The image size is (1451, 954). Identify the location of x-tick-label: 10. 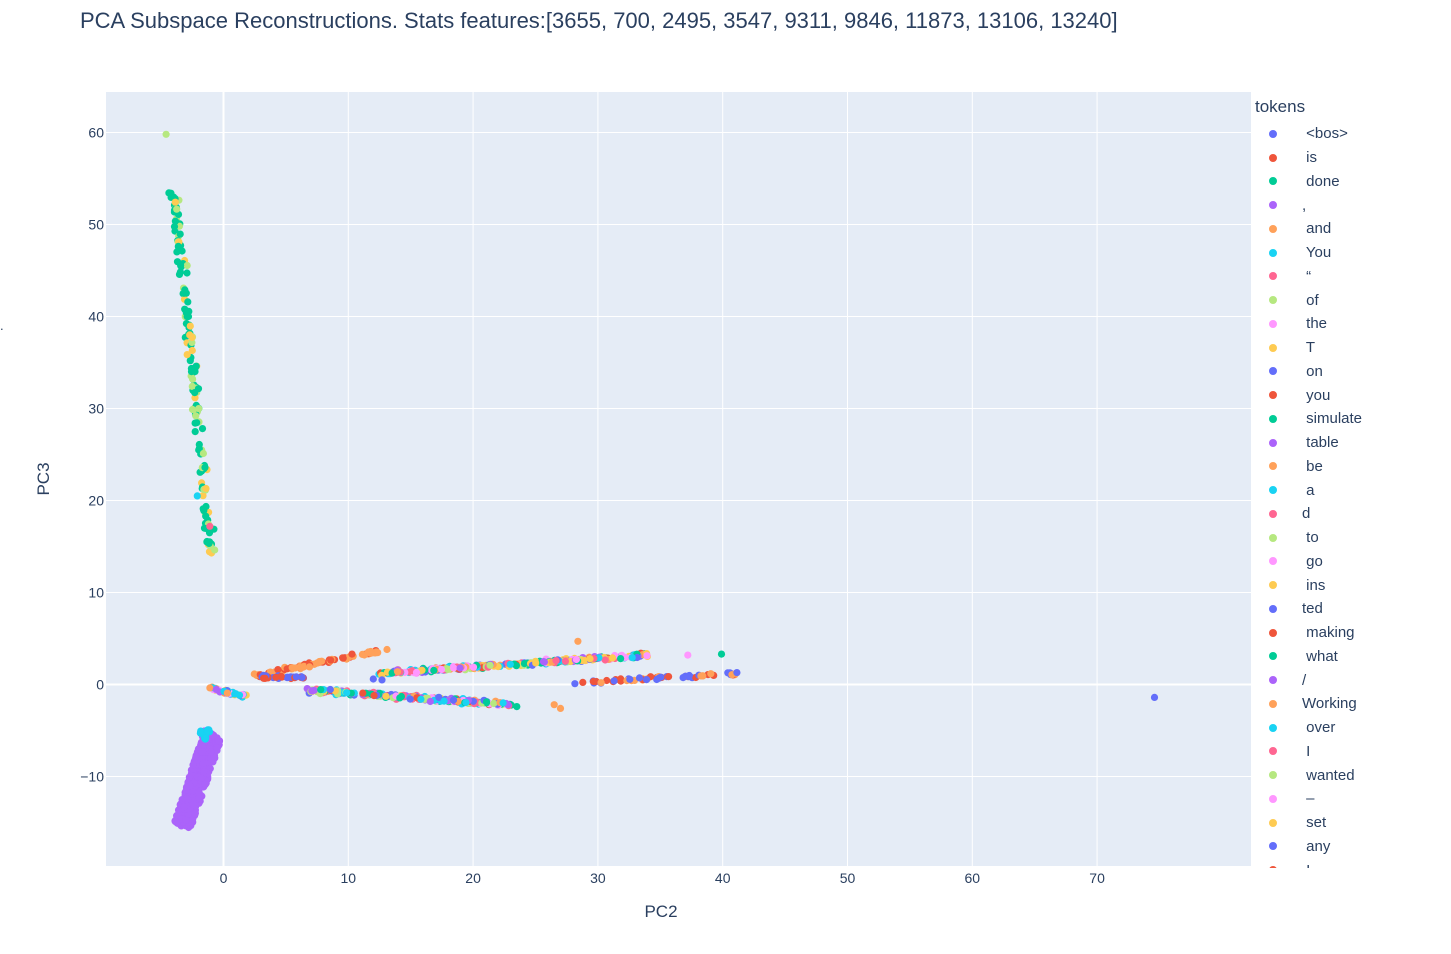
(349, 878).